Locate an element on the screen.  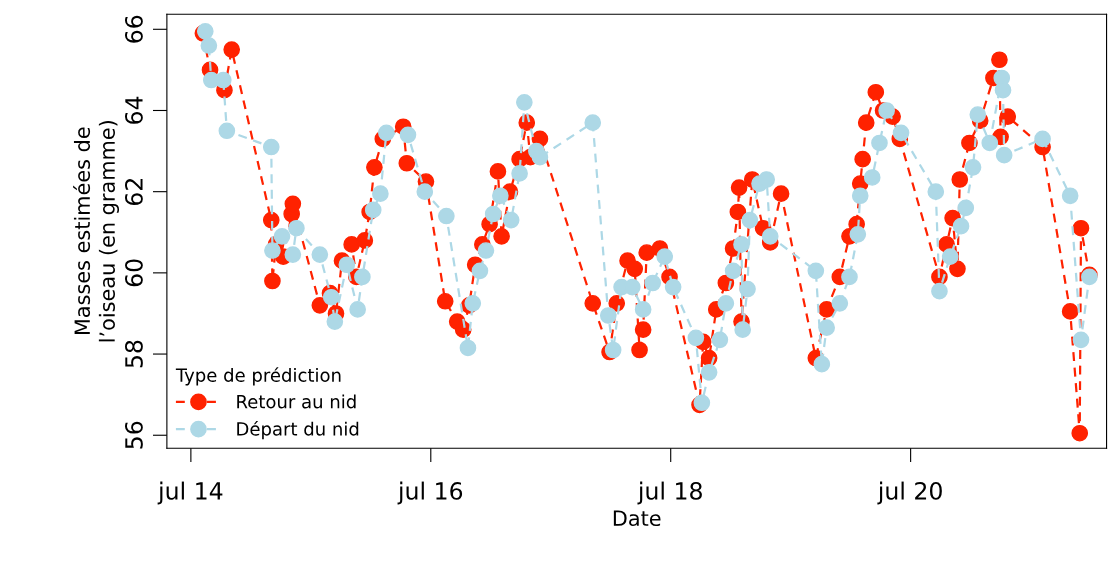
x-axis-title: Date is located at coordinates (637, 518).